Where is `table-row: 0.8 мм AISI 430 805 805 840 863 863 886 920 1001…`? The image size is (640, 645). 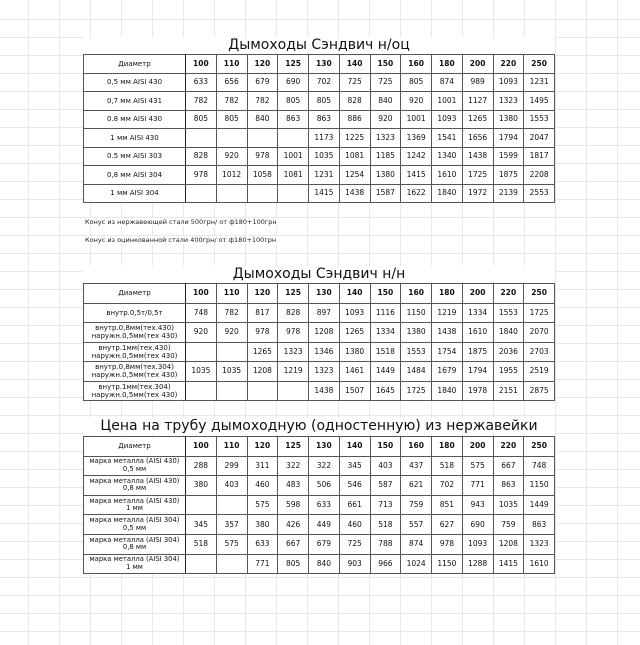
table-row: 0.8 мм AISI 430 805 805 840 863 863 886 920 1001… is located at coordinates (319, 119).